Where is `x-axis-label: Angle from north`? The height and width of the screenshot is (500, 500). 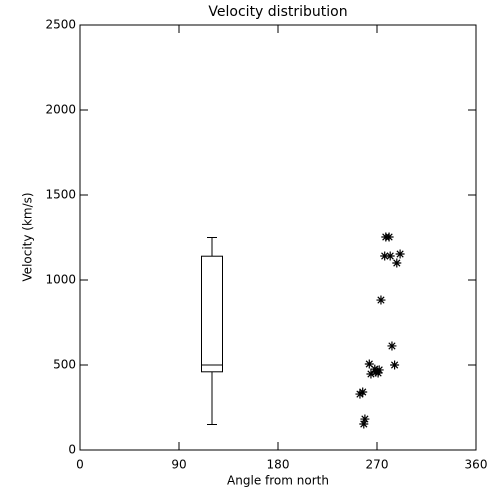
x-axis-label: Angle from north is located at coordinates (278, 481).